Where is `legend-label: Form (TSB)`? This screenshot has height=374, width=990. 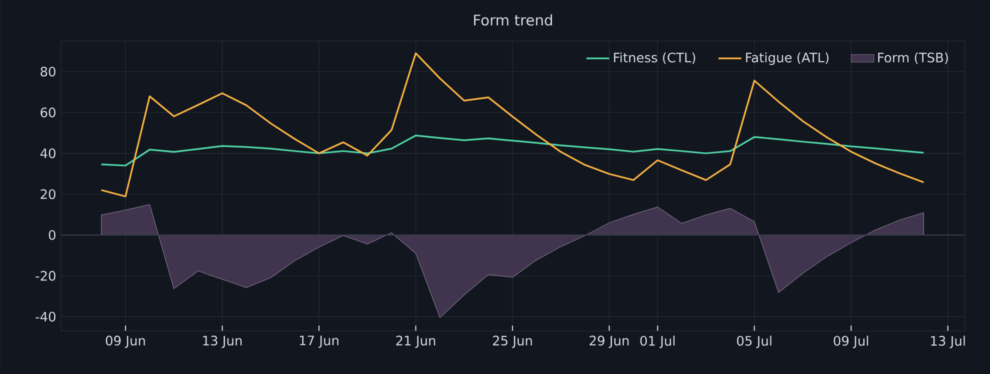 legend-label: Form (TSB) is located at coordinates (913, 58).